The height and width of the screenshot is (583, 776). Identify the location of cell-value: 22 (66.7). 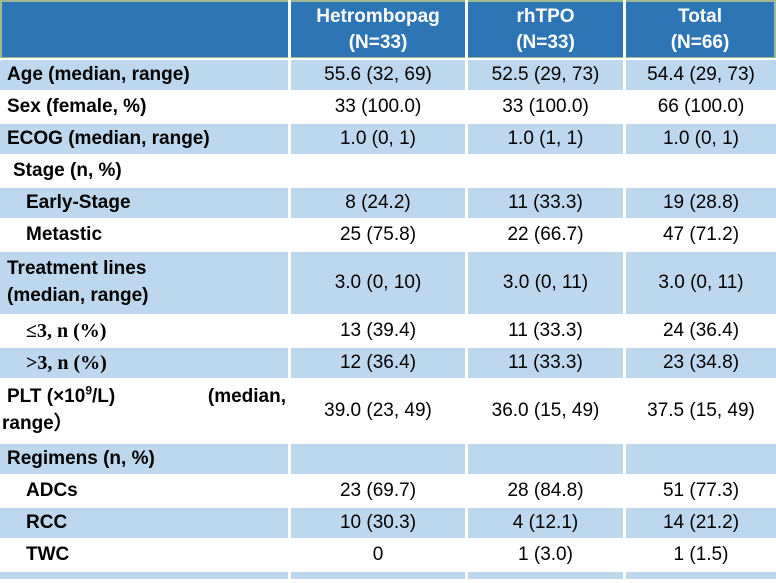
(545, 235).